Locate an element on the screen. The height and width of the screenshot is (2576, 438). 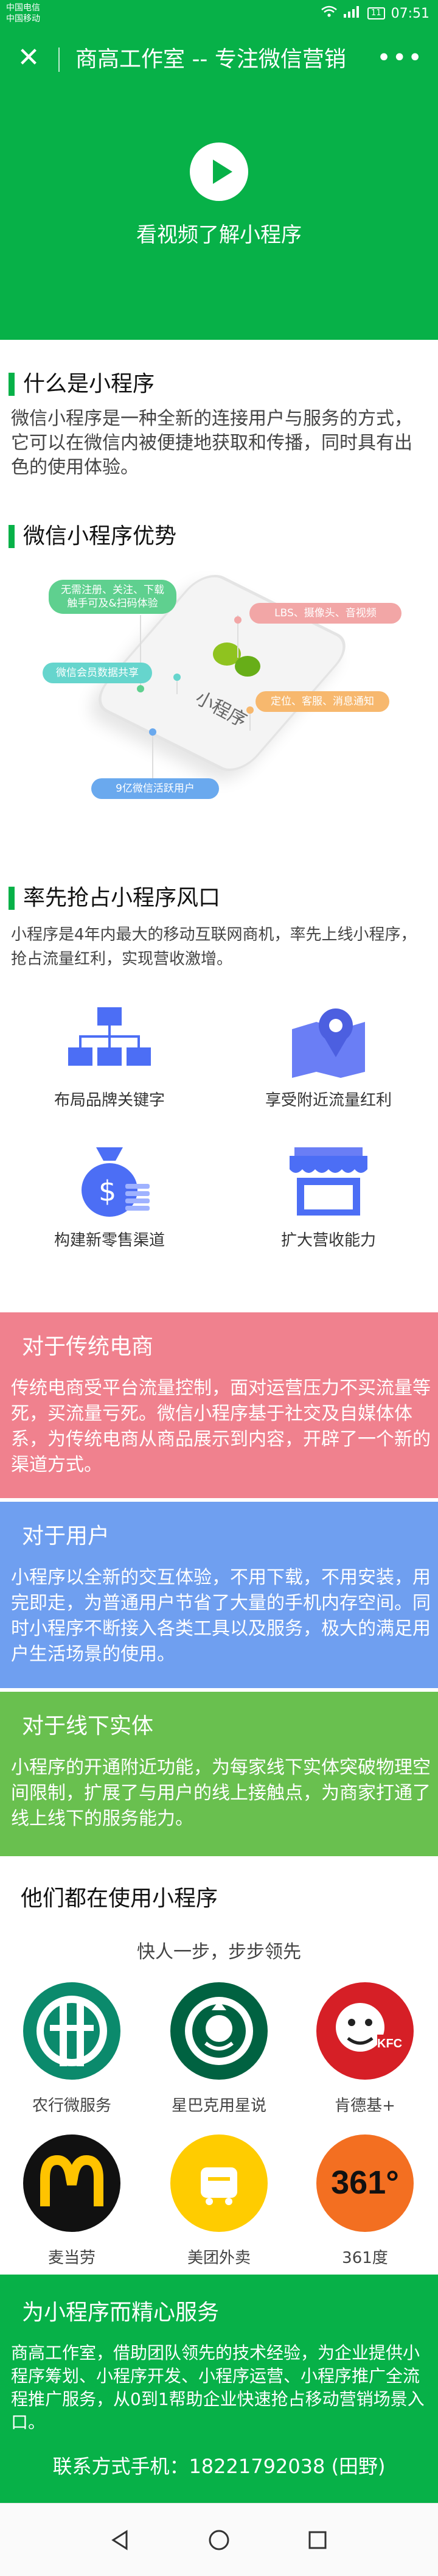
mcdonalds-logo is located at coordinates (71, 2183).